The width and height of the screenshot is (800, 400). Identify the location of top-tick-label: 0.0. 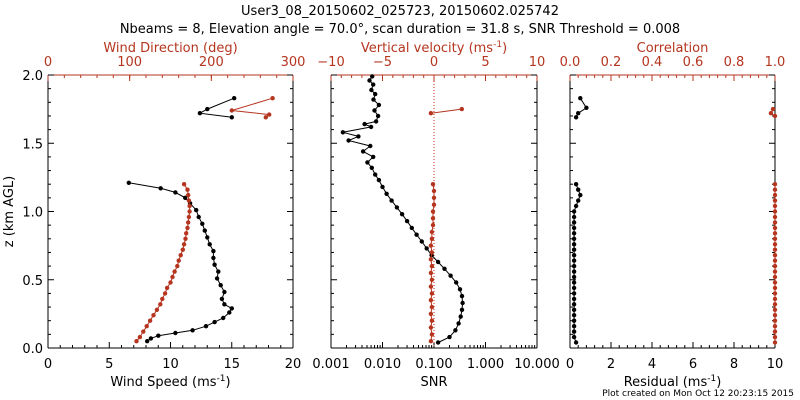
(570, 62).